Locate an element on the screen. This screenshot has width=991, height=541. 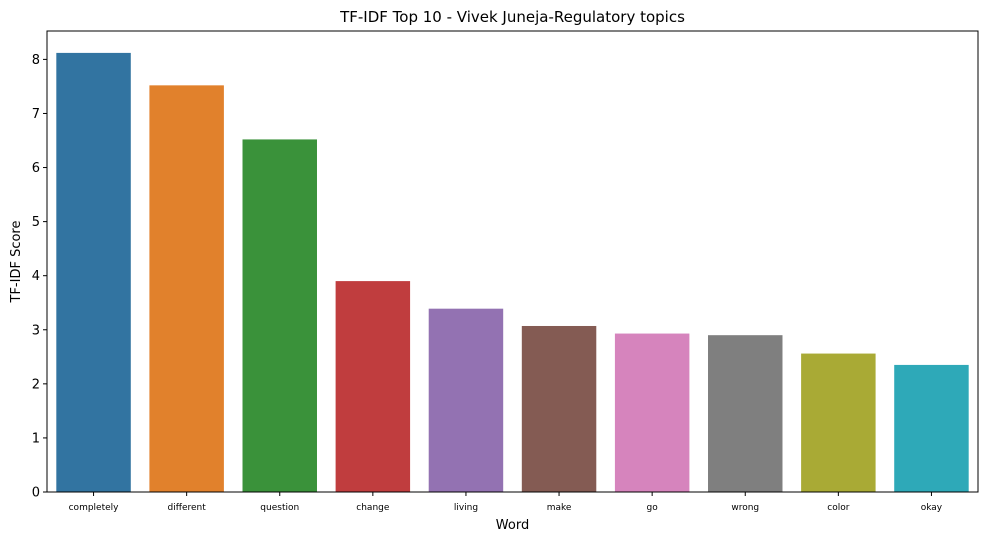
bar-change is located at coordinates (373, 386).